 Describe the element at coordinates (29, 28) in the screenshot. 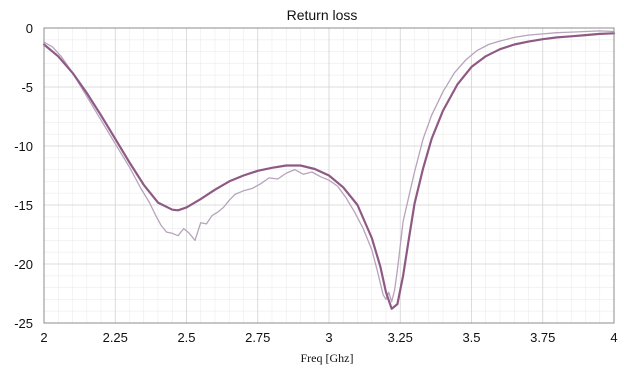

I see `y-tick-label: 0` at that location.